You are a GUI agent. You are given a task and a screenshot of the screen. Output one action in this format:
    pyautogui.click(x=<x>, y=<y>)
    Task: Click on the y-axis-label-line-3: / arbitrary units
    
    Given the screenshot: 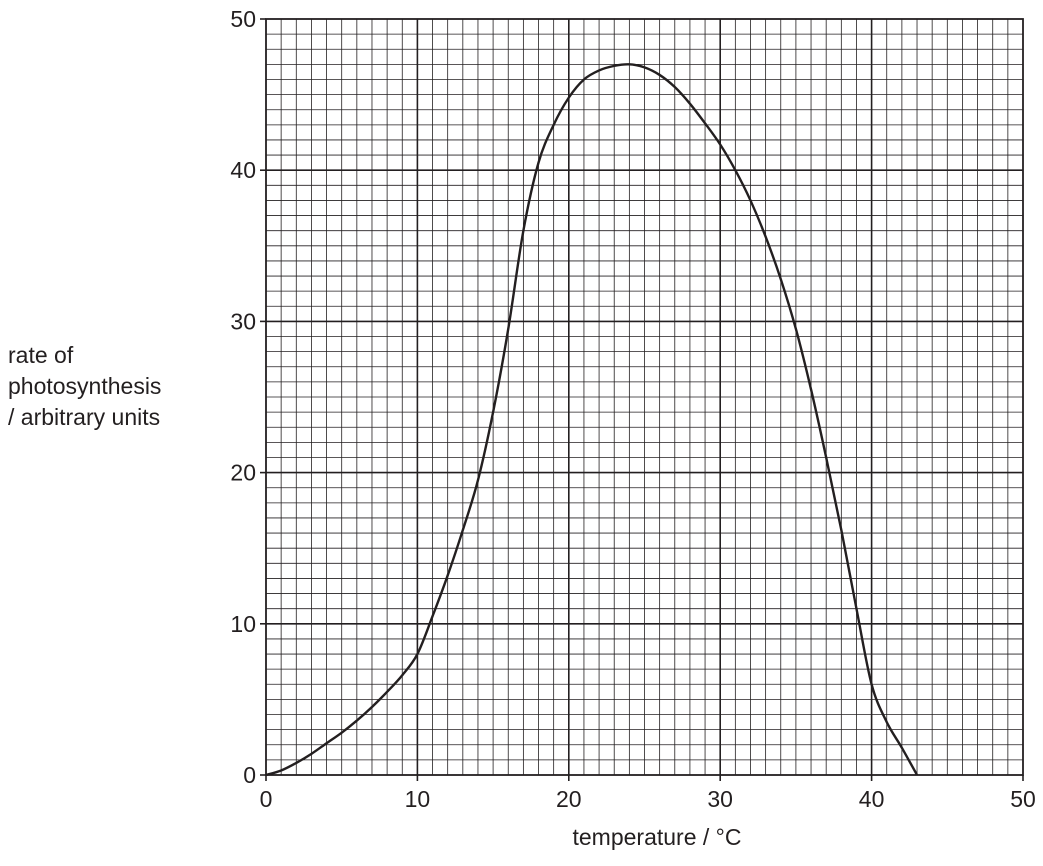 What is the action you would take?
    pyautogui.click(x=84, y=417)
    